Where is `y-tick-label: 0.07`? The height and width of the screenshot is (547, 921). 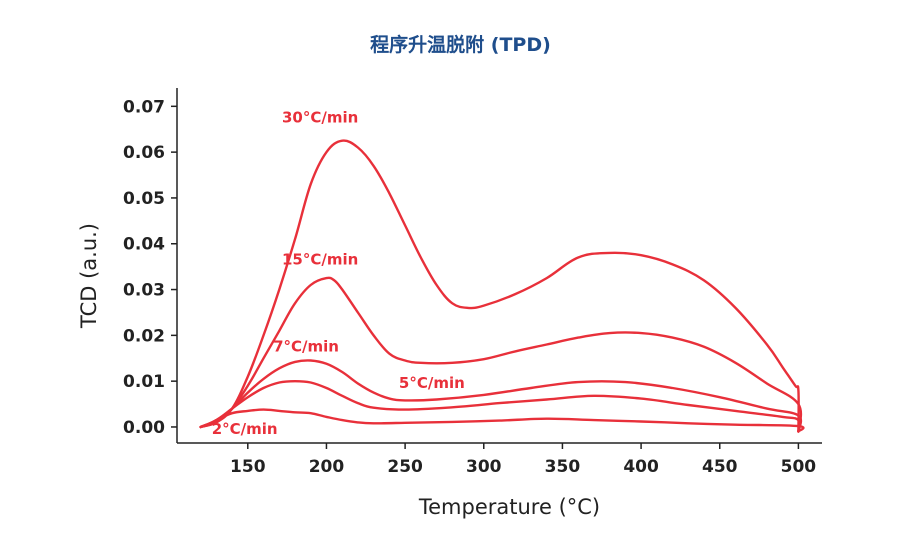
y-tick-label: 0.07 is located at coordinates (144, 107).